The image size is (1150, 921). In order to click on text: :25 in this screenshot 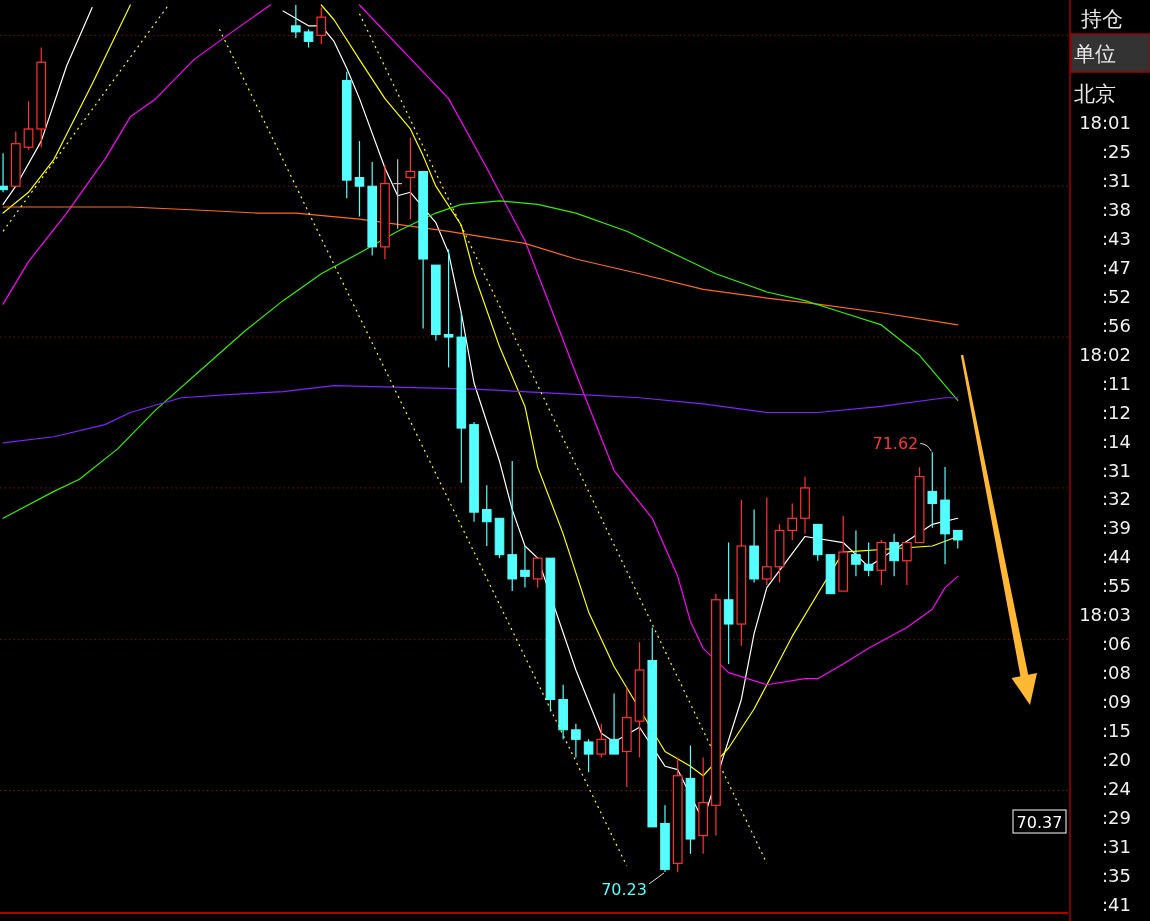, I will do `click(1116, 151)`.